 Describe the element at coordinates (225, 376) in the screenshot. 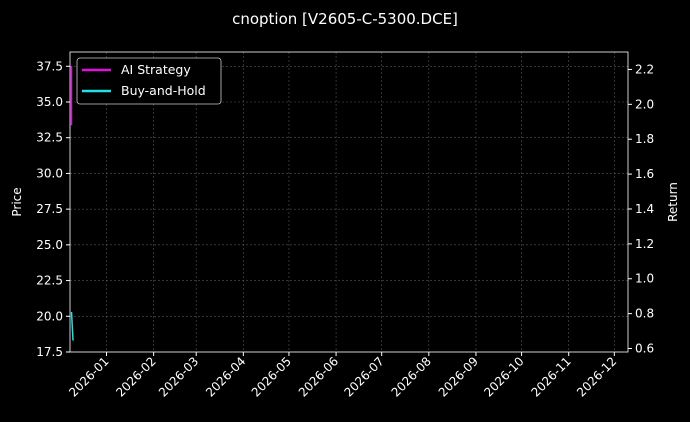

I see `x-tick-label: 2026-04` at that location.